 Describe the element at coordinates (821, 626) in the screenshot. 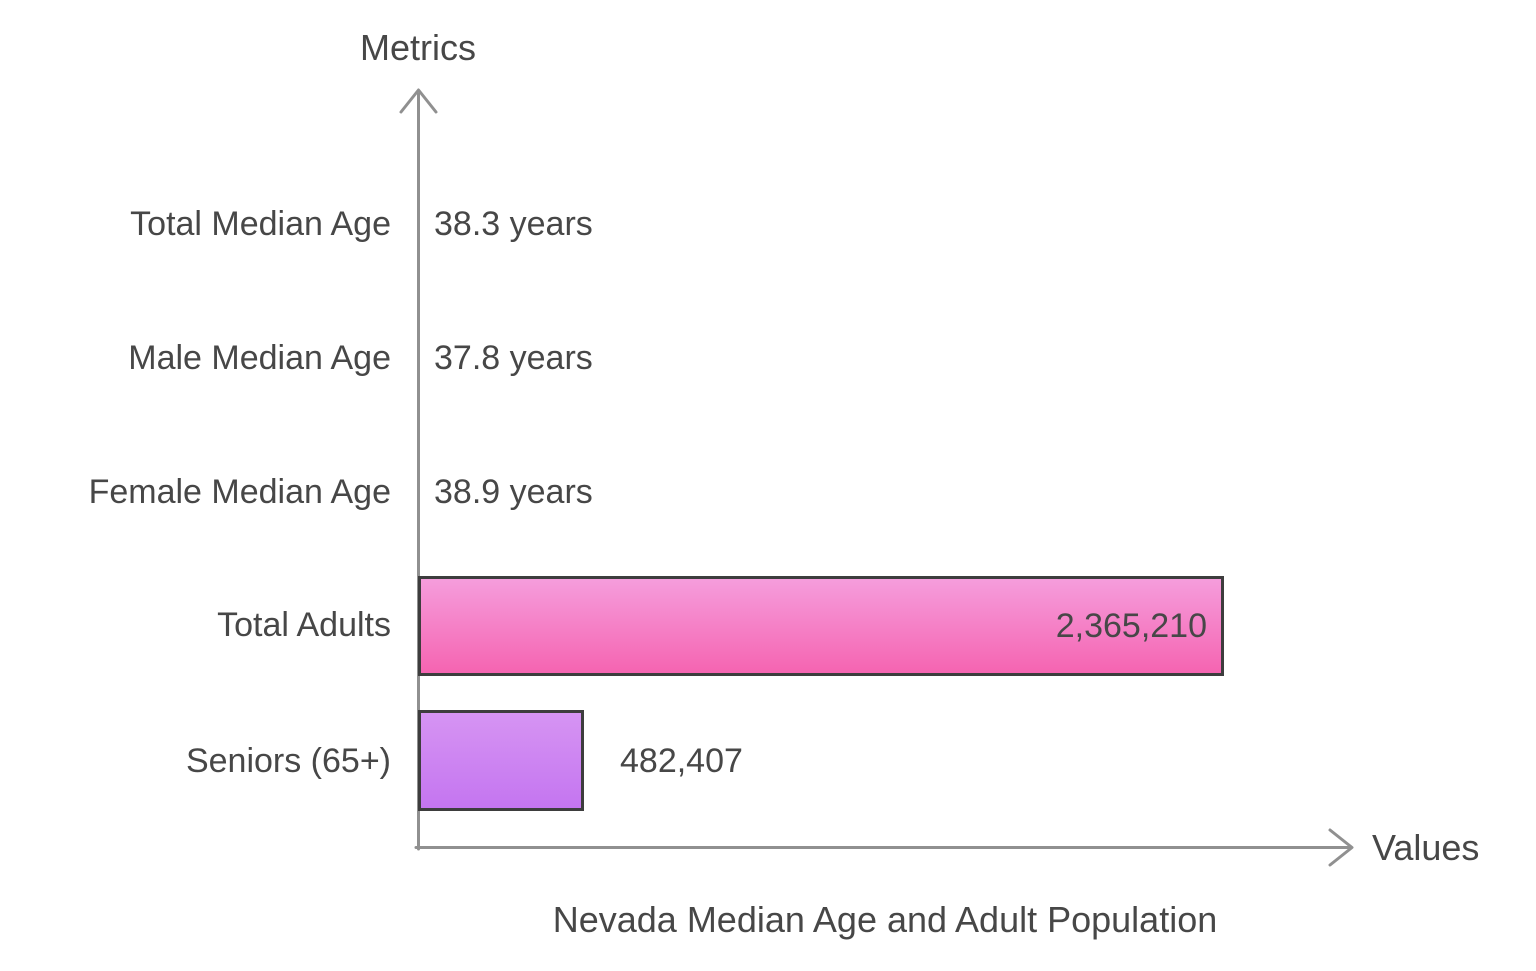

I see `bar-total-adults: 2,365,210` at that location.